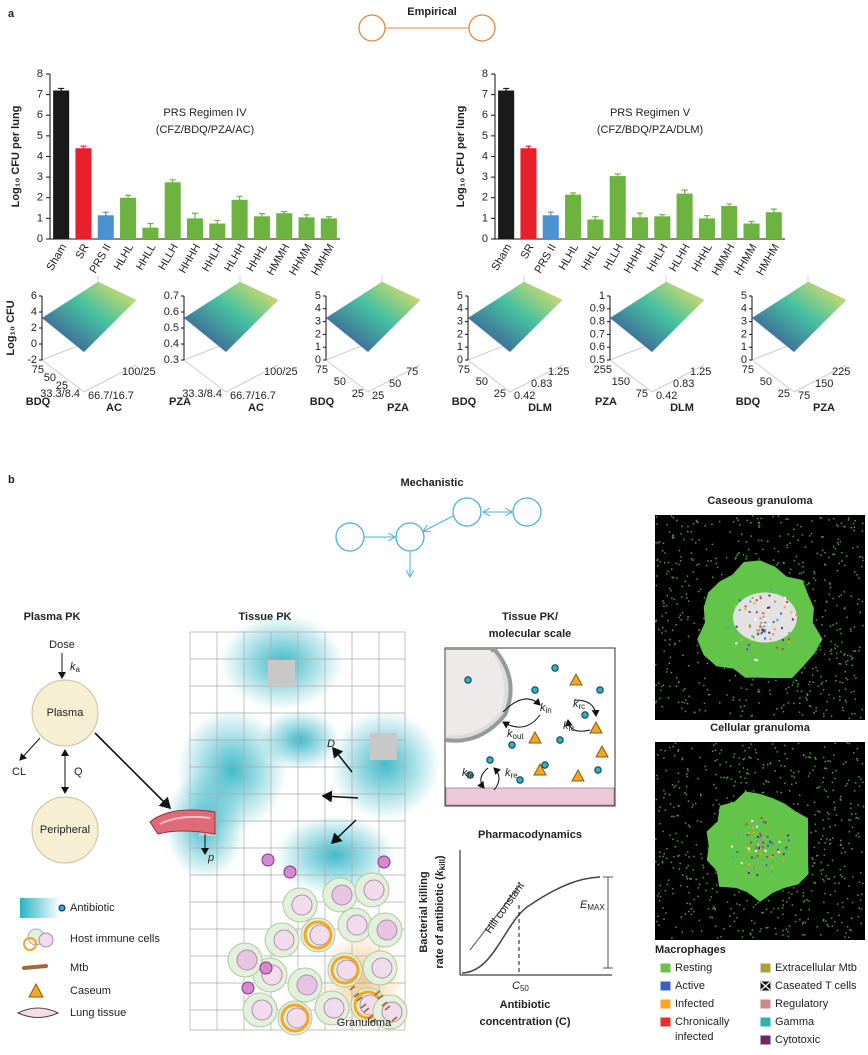  Describe the element at coordinates (38, 370) in the screenshot. I see `x-tick-label: 75` at that location.